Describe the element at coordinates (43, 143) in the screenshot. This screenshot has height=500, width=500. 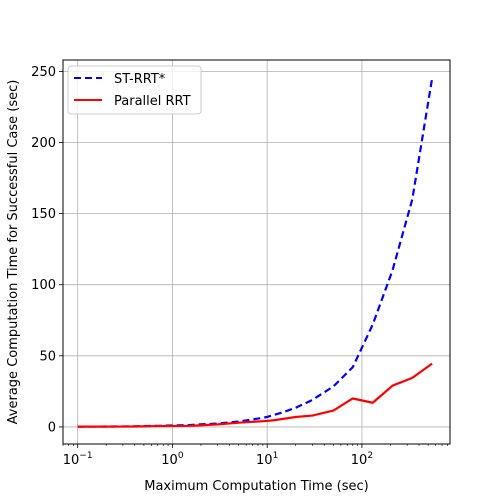
I see `y-tick-label: 200` at that location.